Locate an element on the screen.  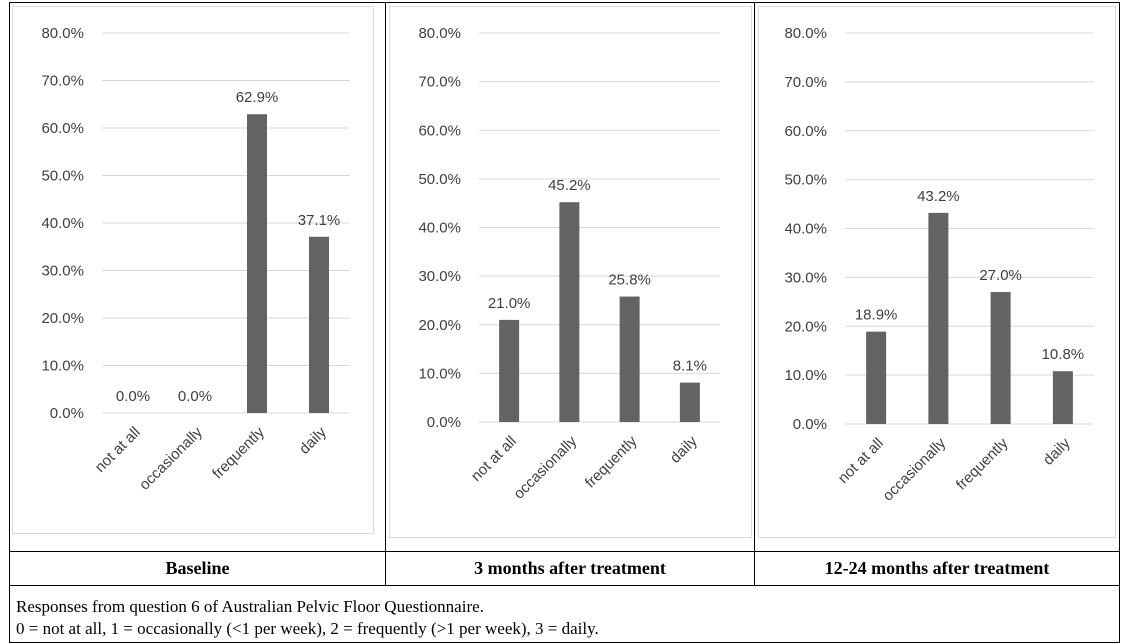
caption-row-divider is located at coordinates (564, 551).